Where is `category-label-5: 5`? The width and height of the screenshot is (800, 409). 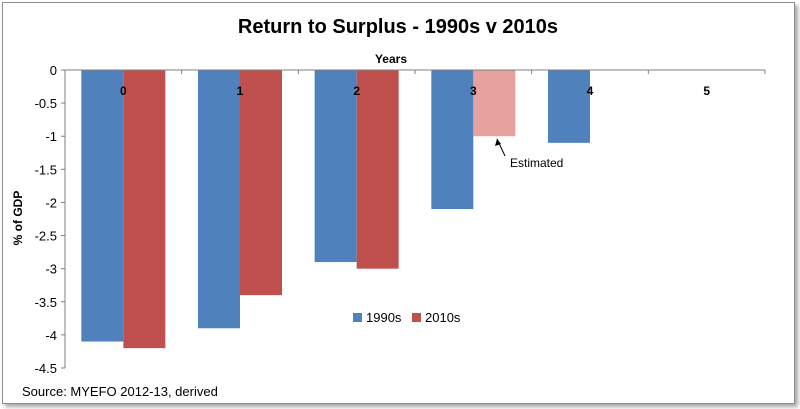
category-label-5: 5 is located at coordinates (706, 91).